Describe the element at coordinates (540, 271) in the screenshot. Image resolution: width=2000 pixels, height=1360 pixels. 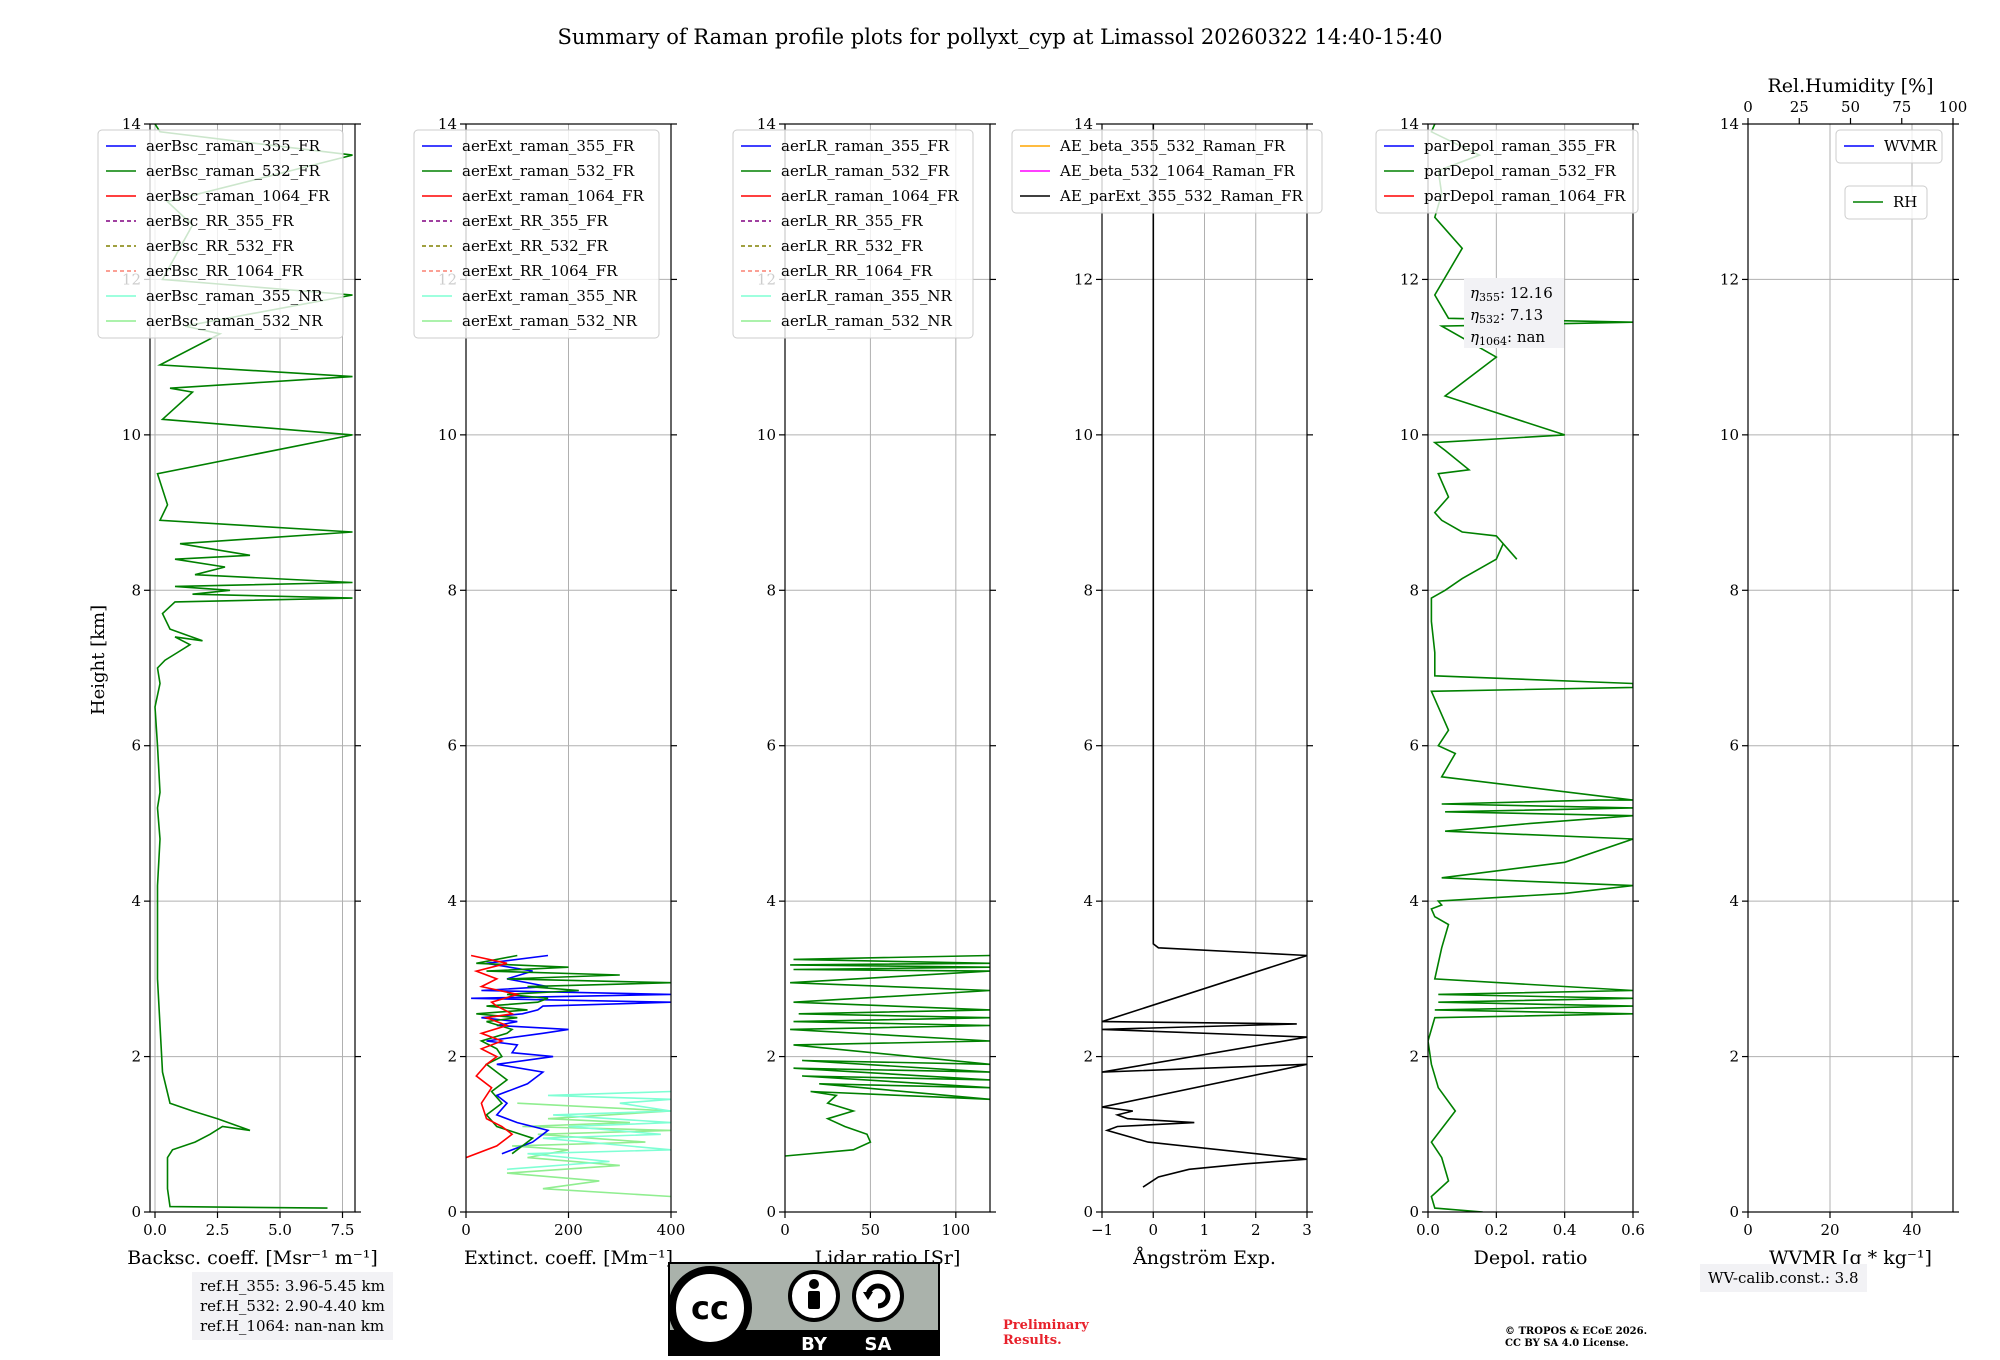
I see `legend-entry: aerExt_RR_1064_FR` at that location.